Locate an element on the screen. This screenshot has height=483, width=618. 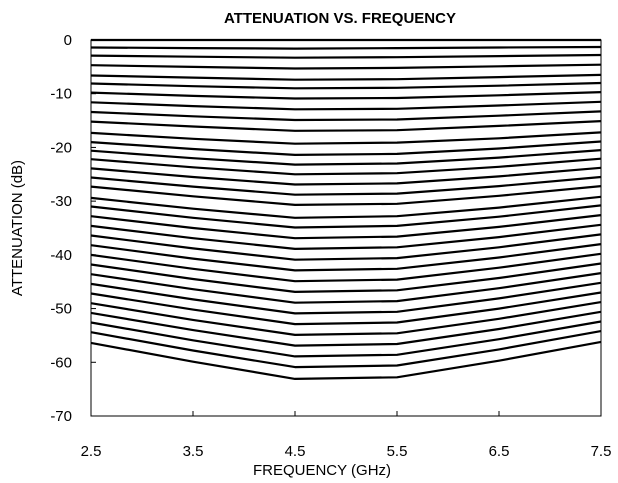
y-tick-label: -20 is located at coordinates (61, 147).